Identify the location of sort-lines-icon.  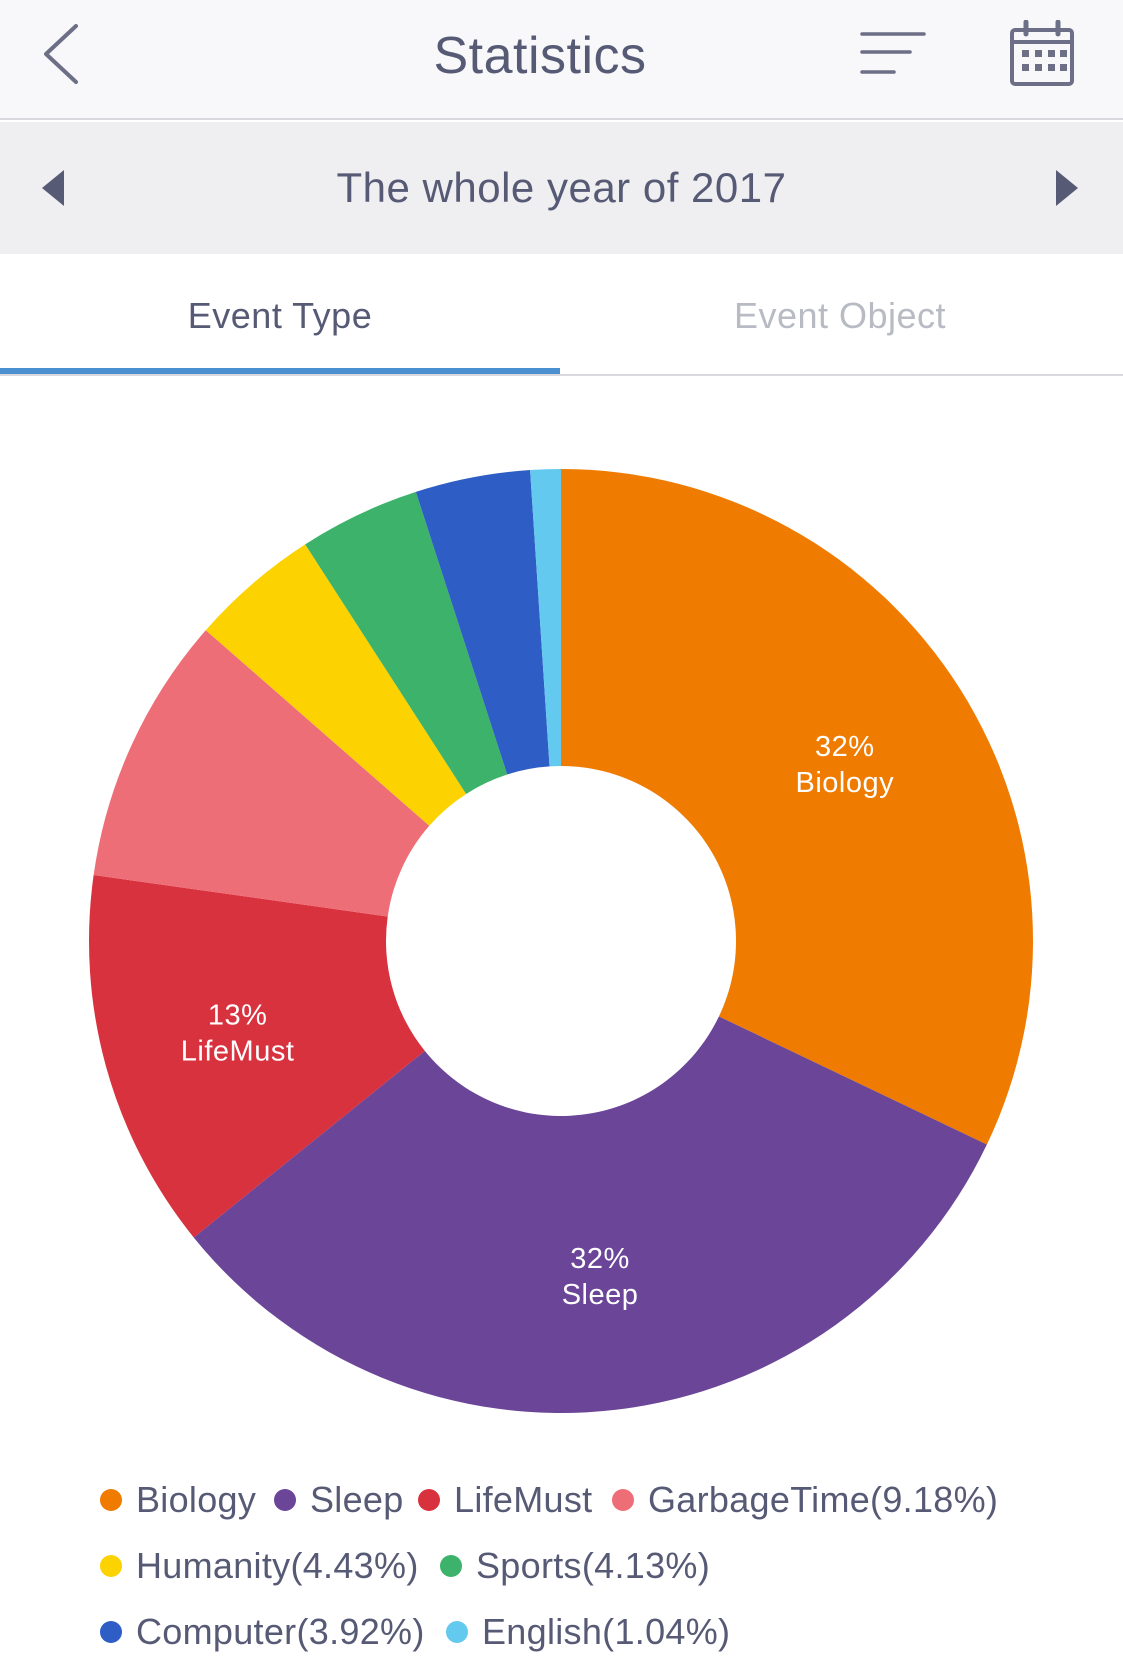
(893, 56).